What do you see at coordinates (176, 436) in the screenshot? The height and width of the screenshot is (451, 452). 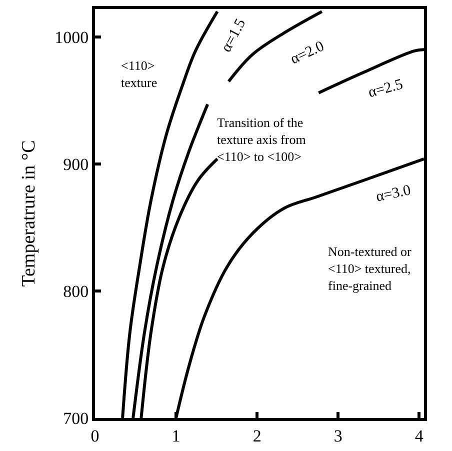 I see `x-tick-label: 1` at bounding box center [176, 436].